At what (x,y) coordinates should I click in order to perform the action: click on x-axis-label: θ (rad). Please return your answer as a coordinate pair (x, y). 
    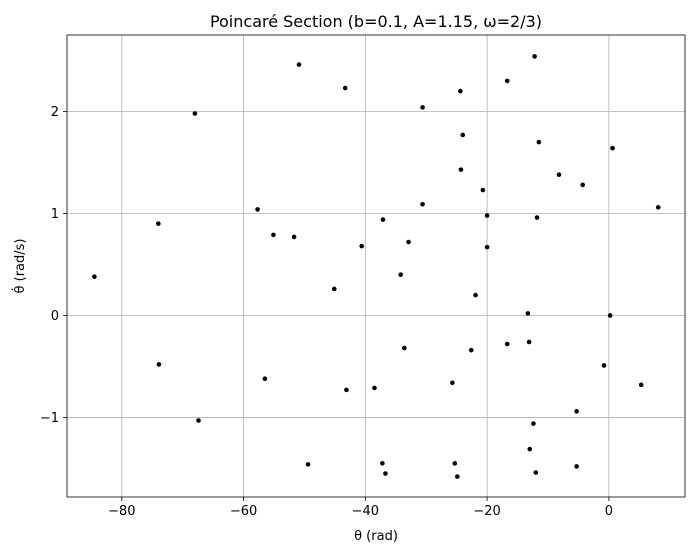
    Looking at the image, I should click on (376, 536).